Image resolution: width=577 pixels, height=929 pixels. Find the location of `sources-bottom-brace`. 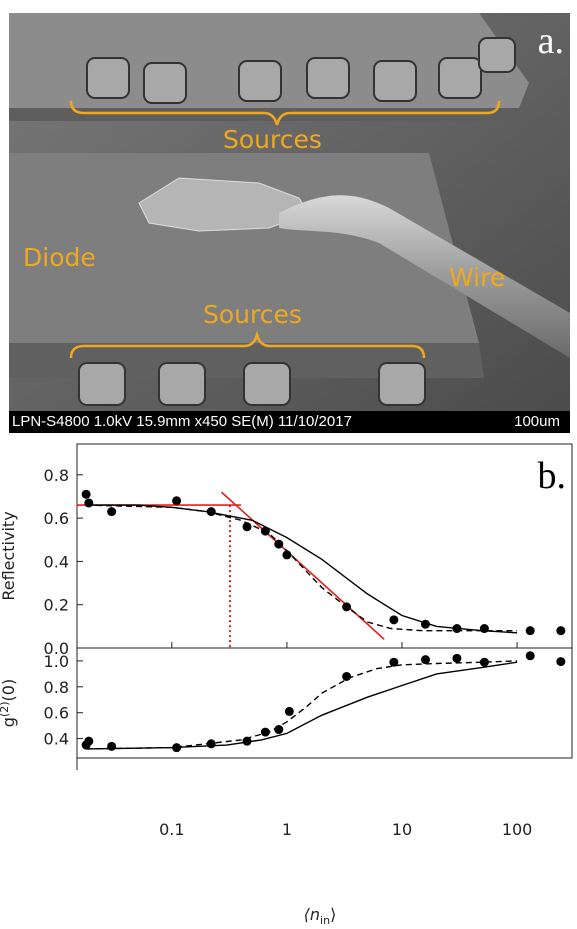

sources-bottom-brace is located at coordinates (247, 344).